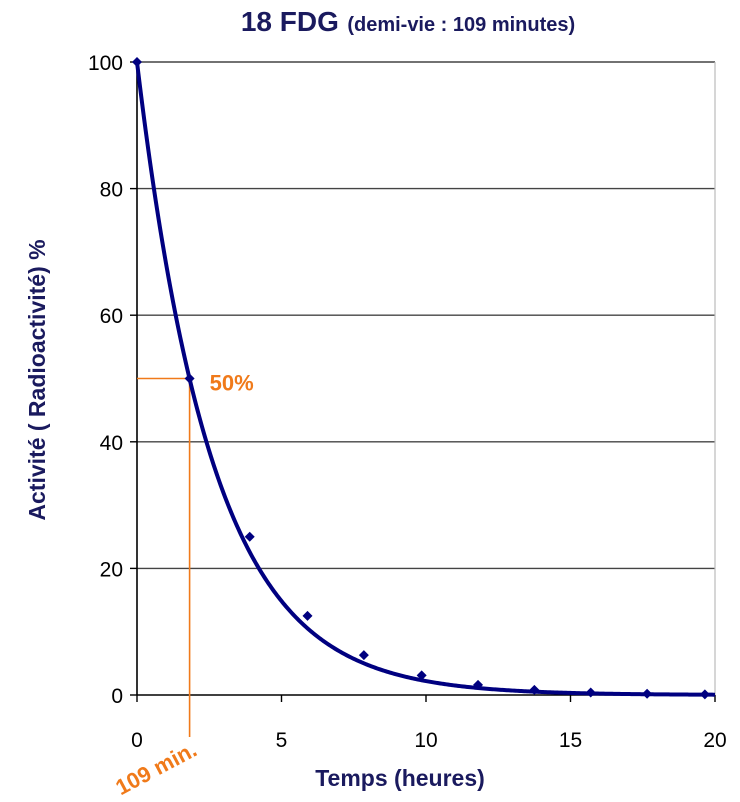 The height and width of the screenshot is (802, 740). I want to click on x-tick-label-0: 0, so click(137, 740).